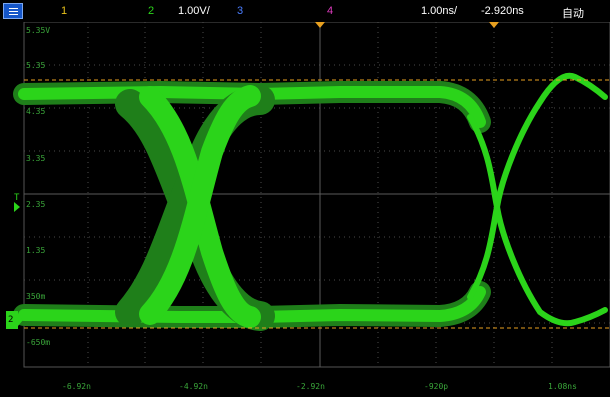  I want to click on delay-marker, so click(494, 25).